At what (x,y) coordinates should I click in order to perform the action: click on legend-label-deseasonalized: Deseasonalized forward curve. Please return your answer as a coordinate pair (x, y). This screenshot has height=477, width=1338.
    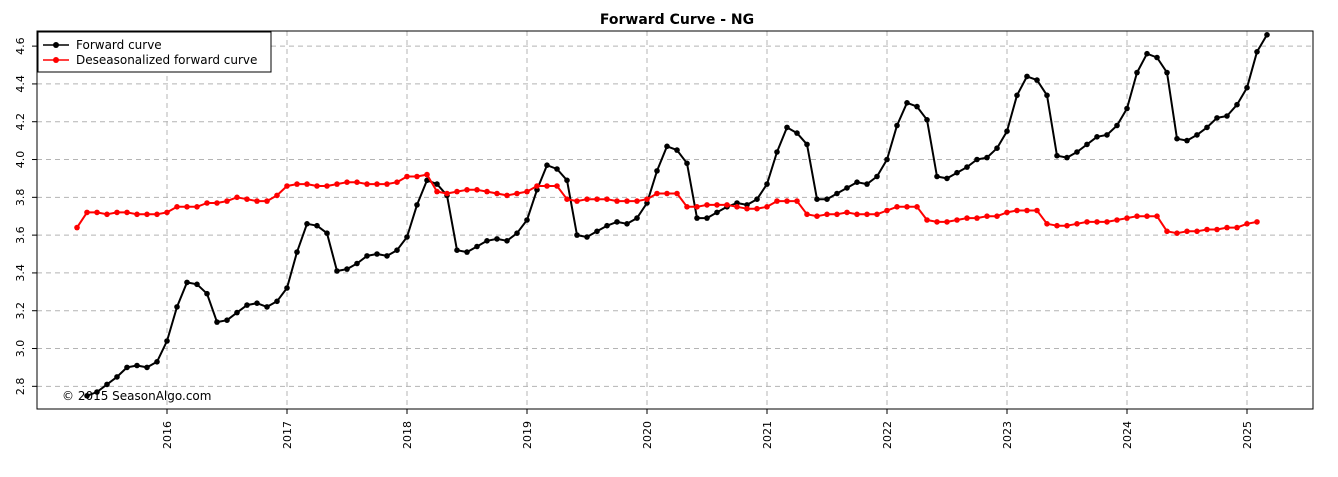
    Looking at the image, I should click on (166, 60).